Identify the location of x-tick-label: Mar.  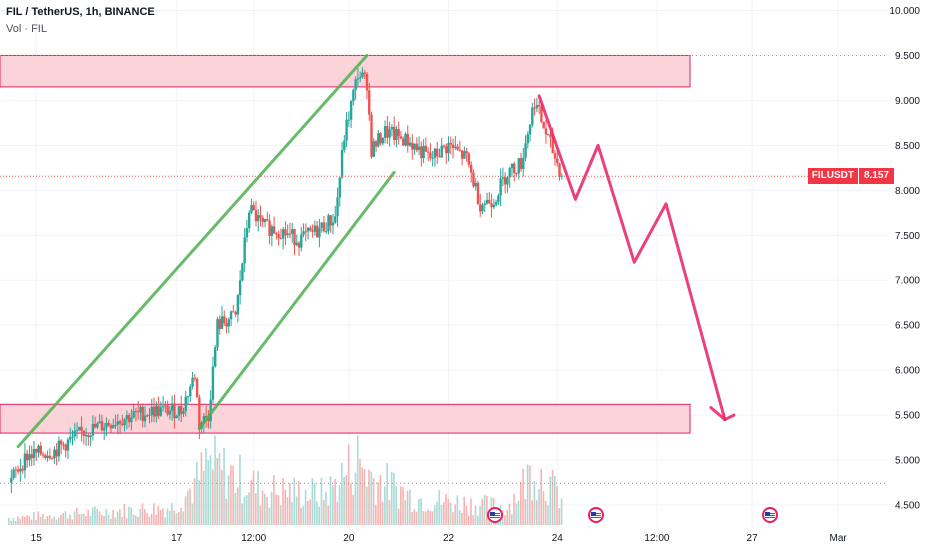
(839, 538).